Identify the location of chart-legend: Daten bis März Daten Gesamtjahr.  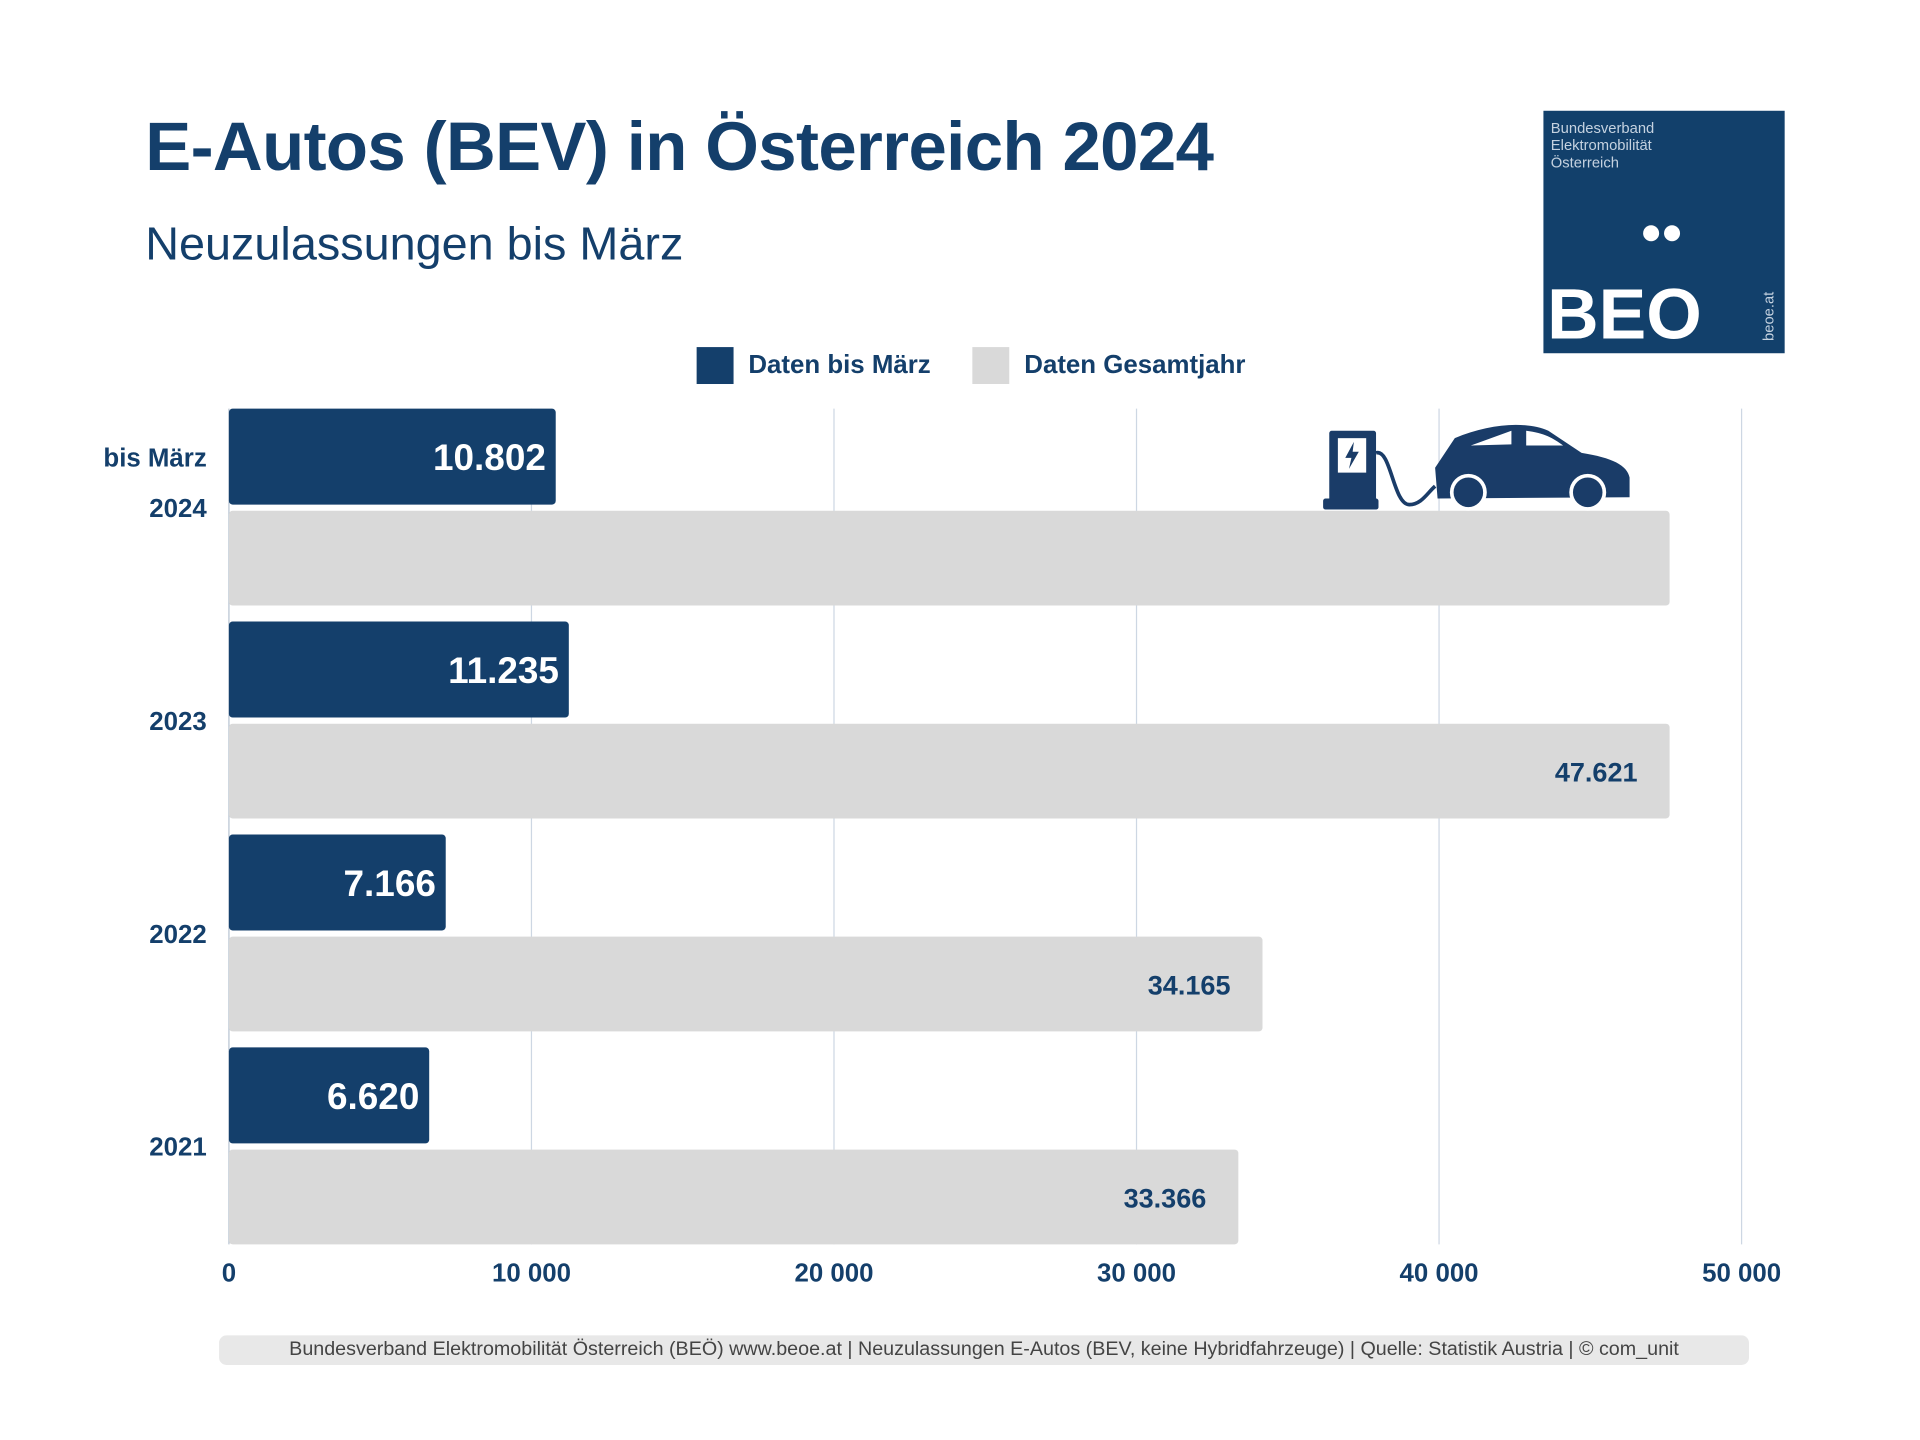
(992, 366).